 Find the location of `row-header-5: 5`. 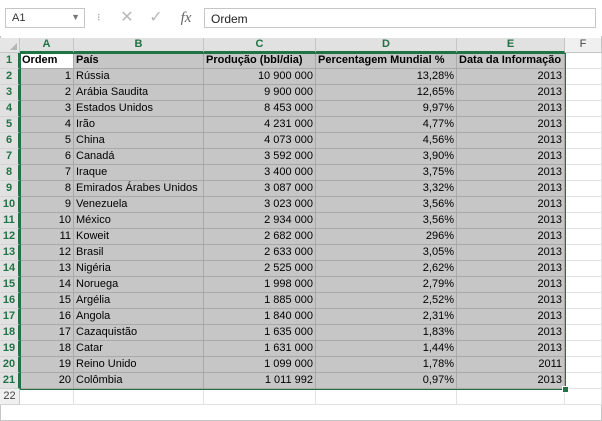

row-header-5: 5 is located at coordinates (10, 125).